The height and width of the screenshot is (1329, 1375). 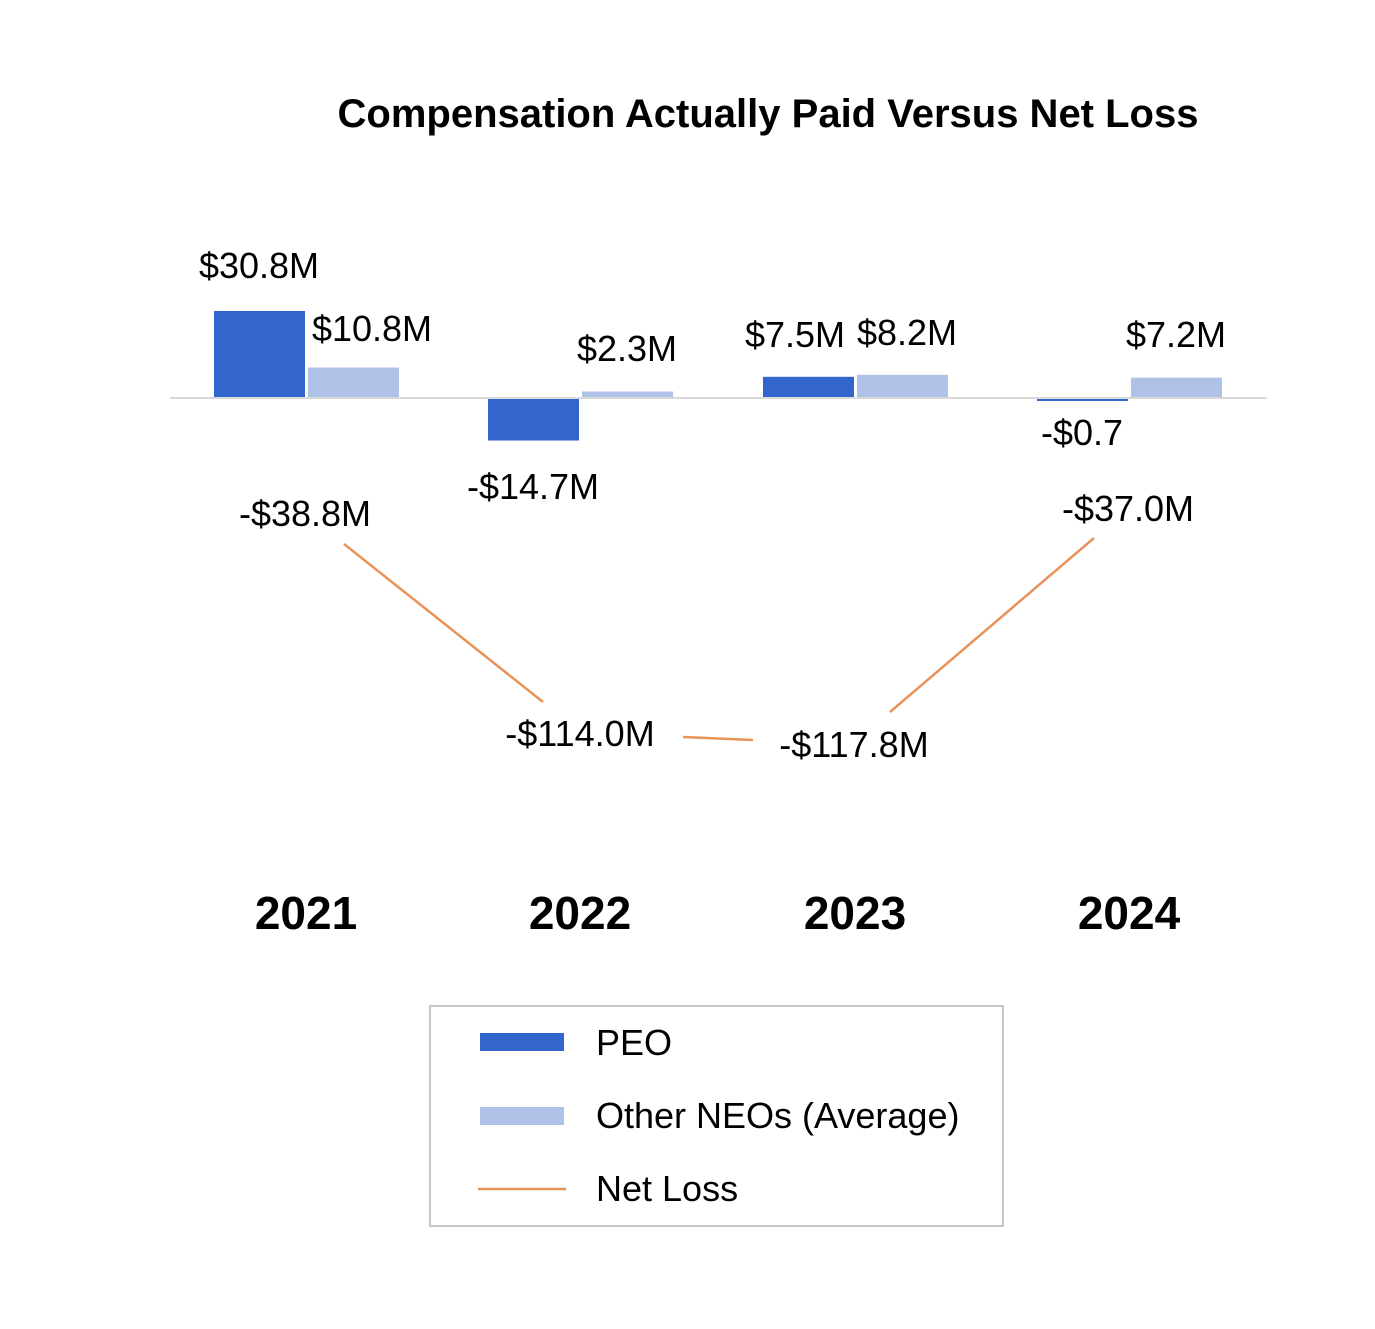 I want to click on data-label-peo-2023: $7.5M, so click(x=795, y=334).